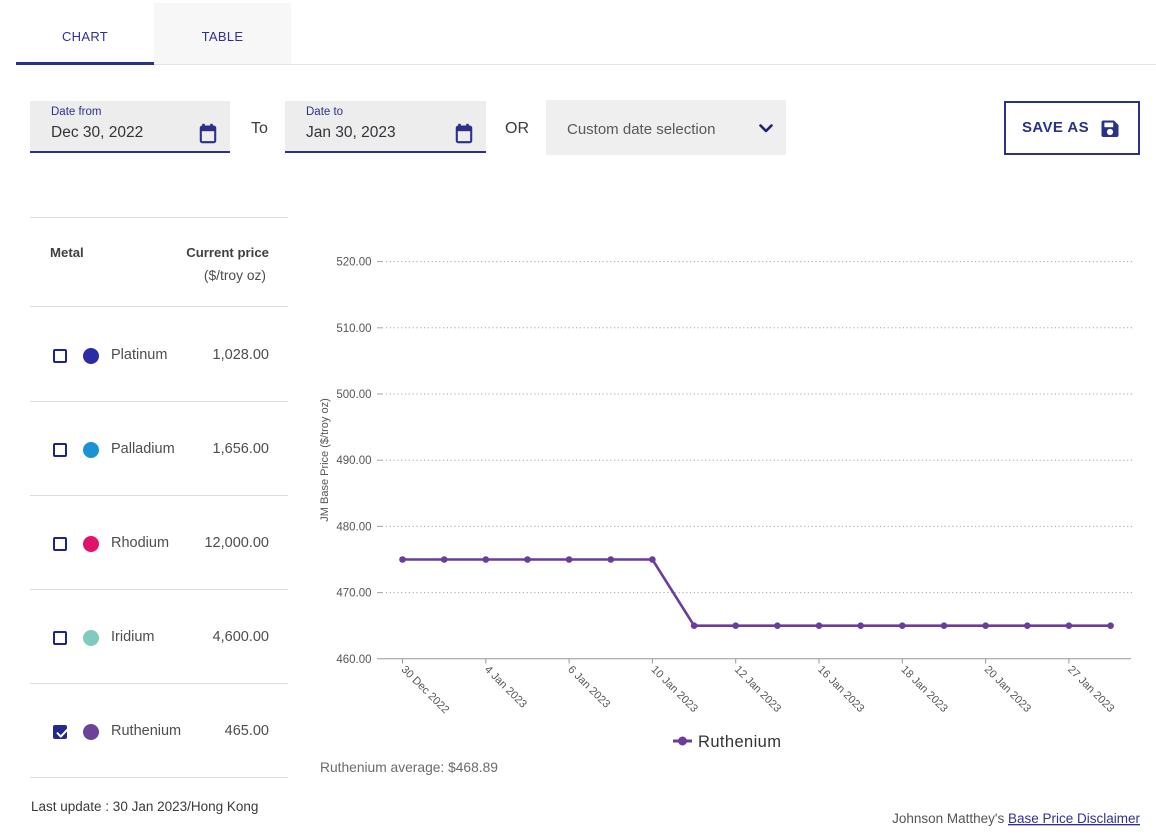  I want to click on svg-text: 27 Jan 2023, so click(1090, 689).